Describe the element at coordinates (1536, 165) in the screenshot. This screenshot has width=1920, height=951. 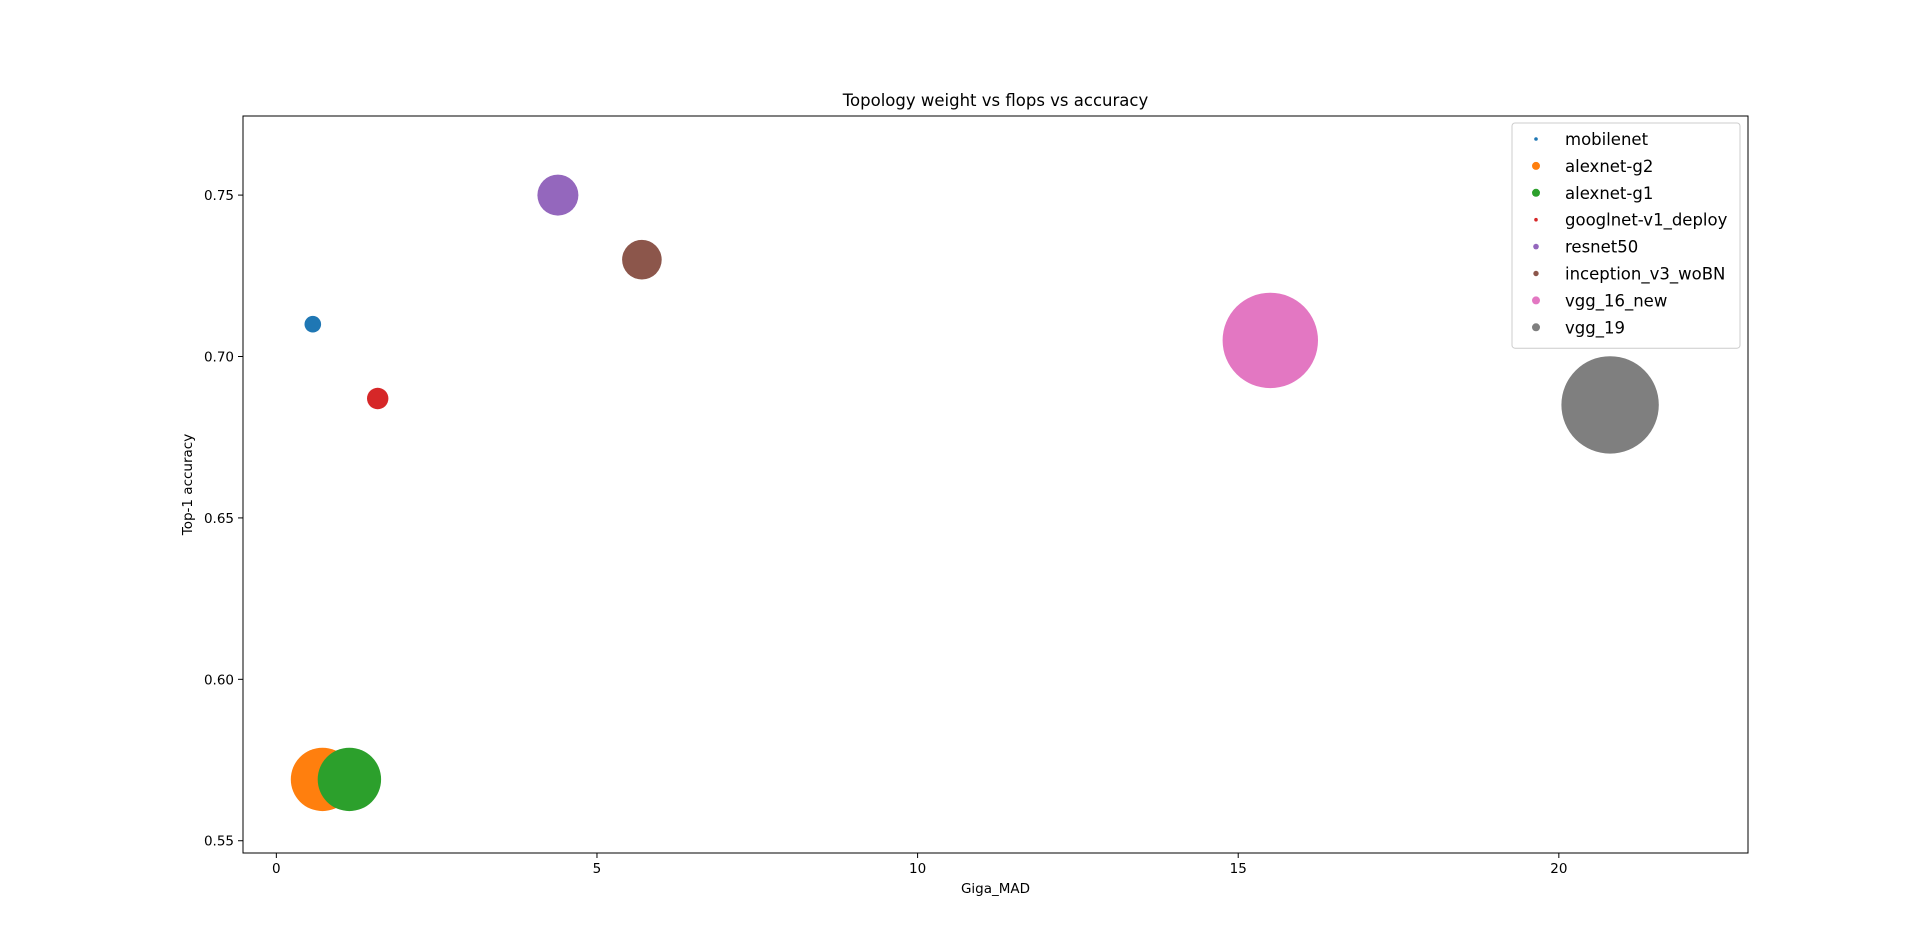
I see `legend-marker-alexnet-g2` at that location.